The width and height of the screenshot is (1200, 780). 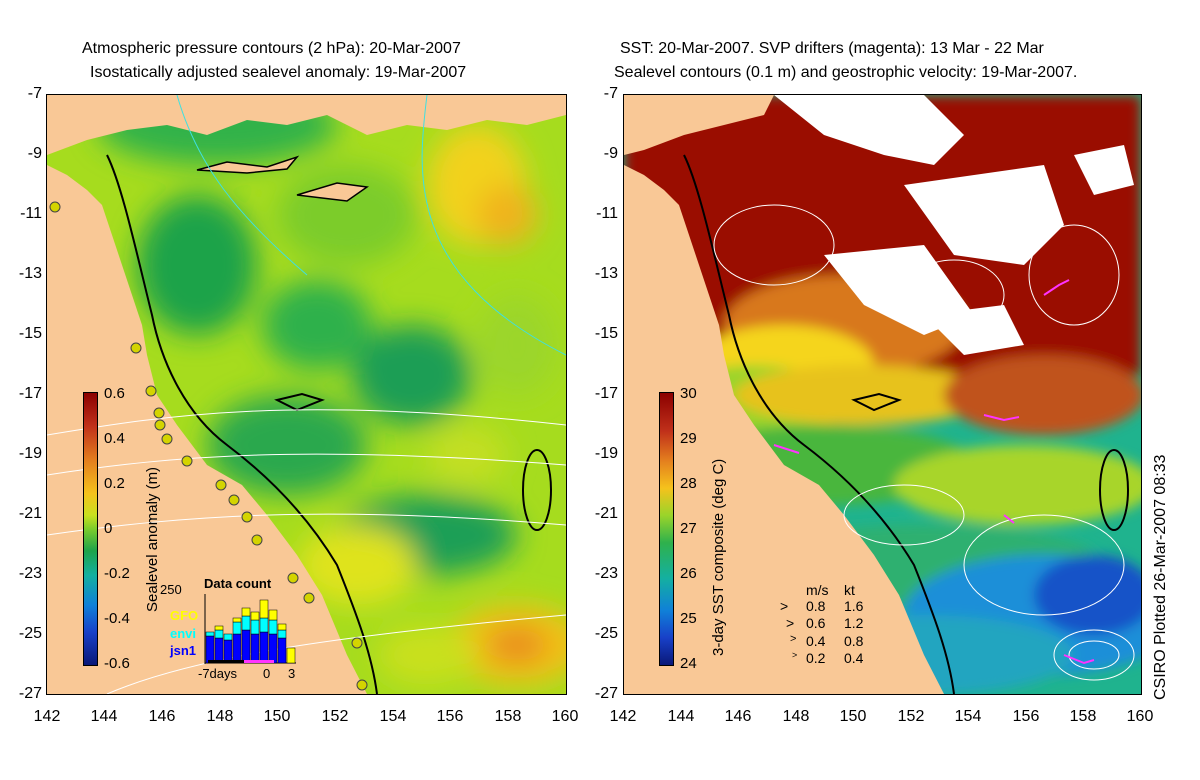 What do you see at coordinates (184, 615) in the screenshot?
I see `satellite-gfo: GFO` at bounding box center [184, 615].